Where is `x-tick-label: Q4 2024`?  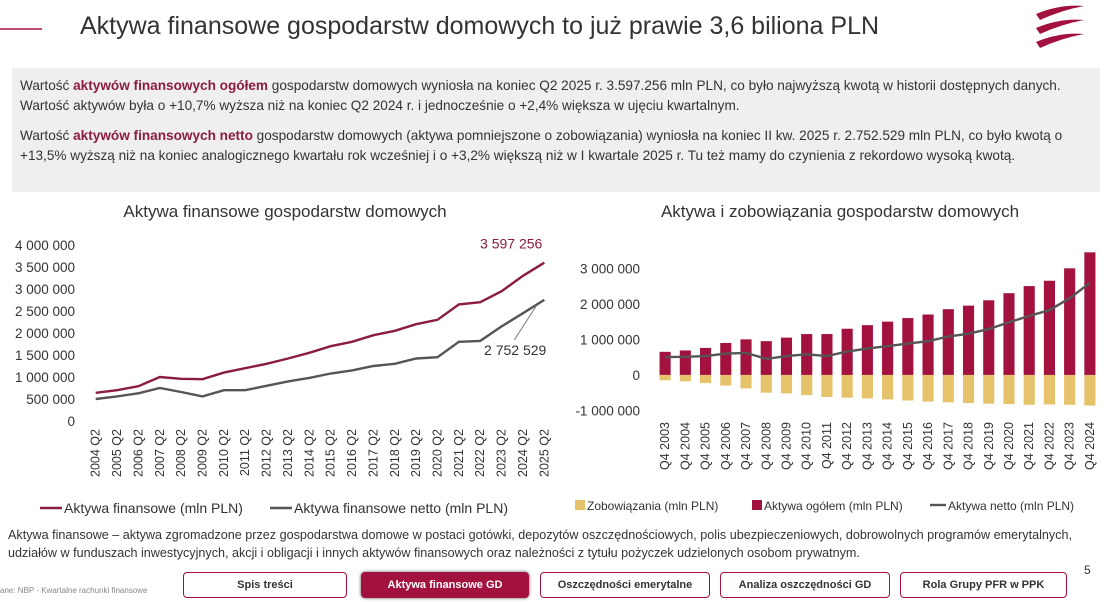 x-tick-label: Q4 2024 is located at coordinates (1090, 446).